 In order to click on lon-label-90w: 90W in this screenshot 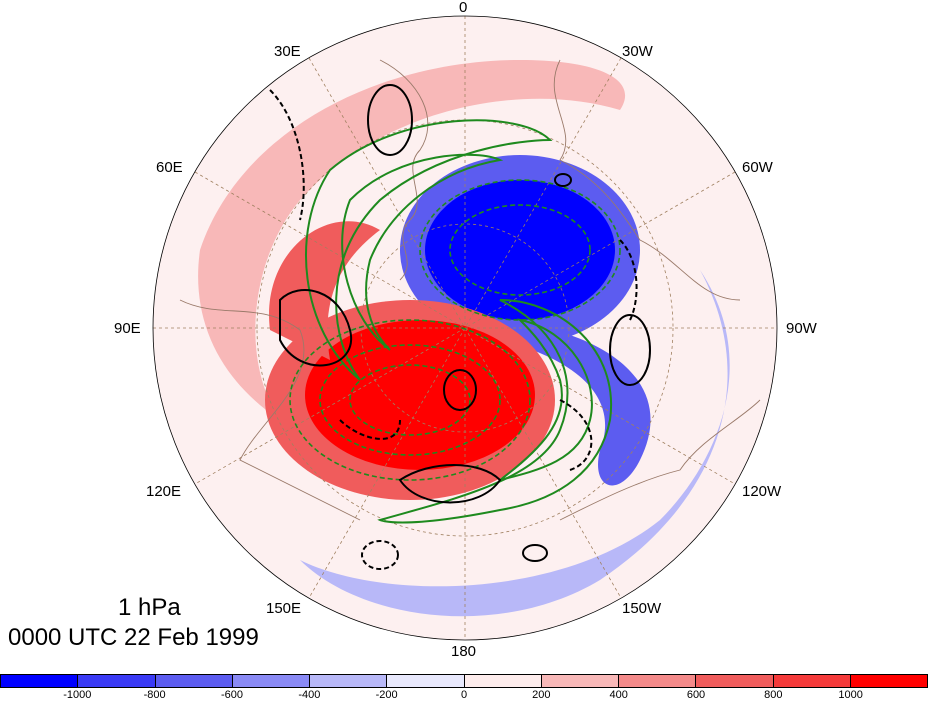, I will do `click(801, 328)`.